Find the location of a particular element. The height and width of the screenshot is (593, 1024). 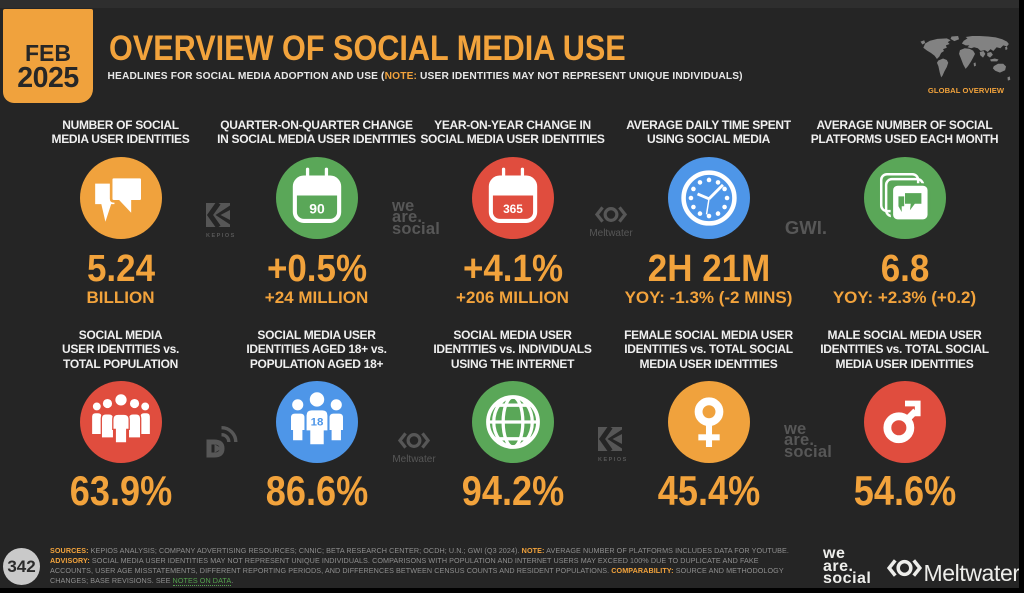

svg-text: 90 is located at coordinates (317, 209).